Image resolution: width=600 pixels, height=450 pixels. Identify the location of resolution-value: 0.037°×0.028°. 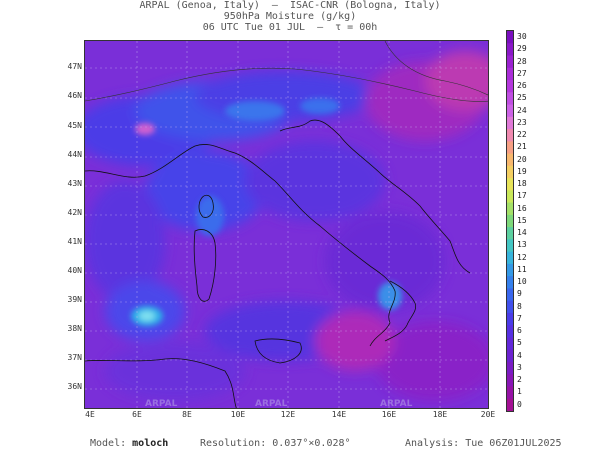
(311, 443).